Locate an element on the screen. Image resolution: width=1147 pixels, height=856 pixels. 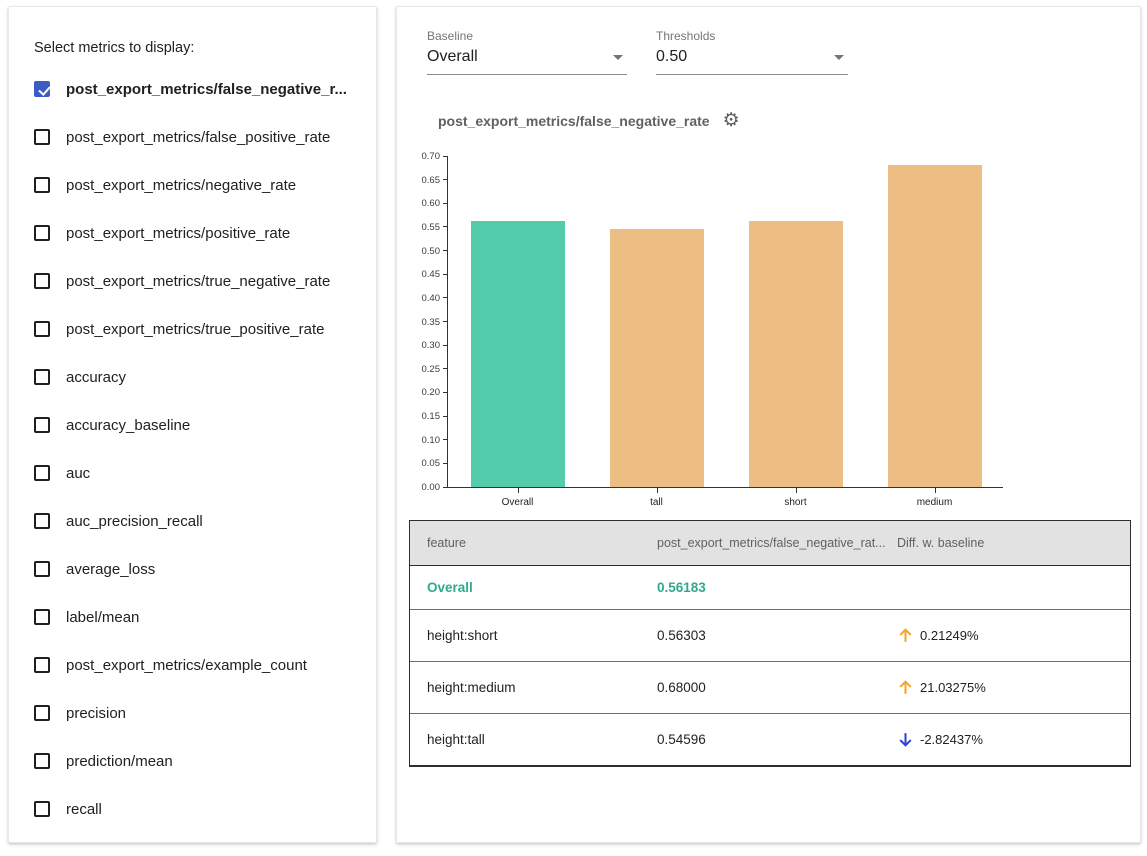
metric-label: auc is located at coordinates (78, 473).